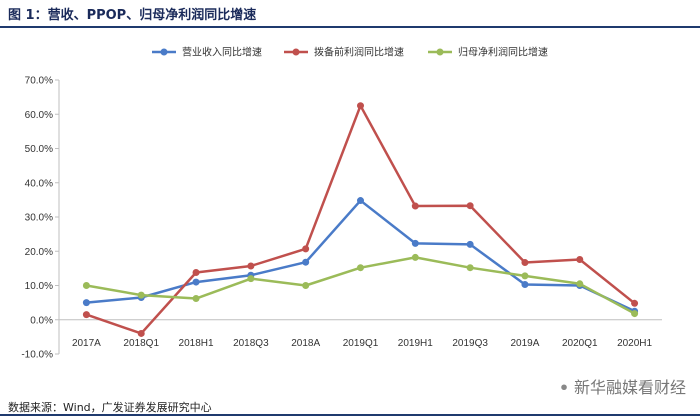 This screenshot has width=700, height=418. I want to click on source-rule, so click(350, 415).